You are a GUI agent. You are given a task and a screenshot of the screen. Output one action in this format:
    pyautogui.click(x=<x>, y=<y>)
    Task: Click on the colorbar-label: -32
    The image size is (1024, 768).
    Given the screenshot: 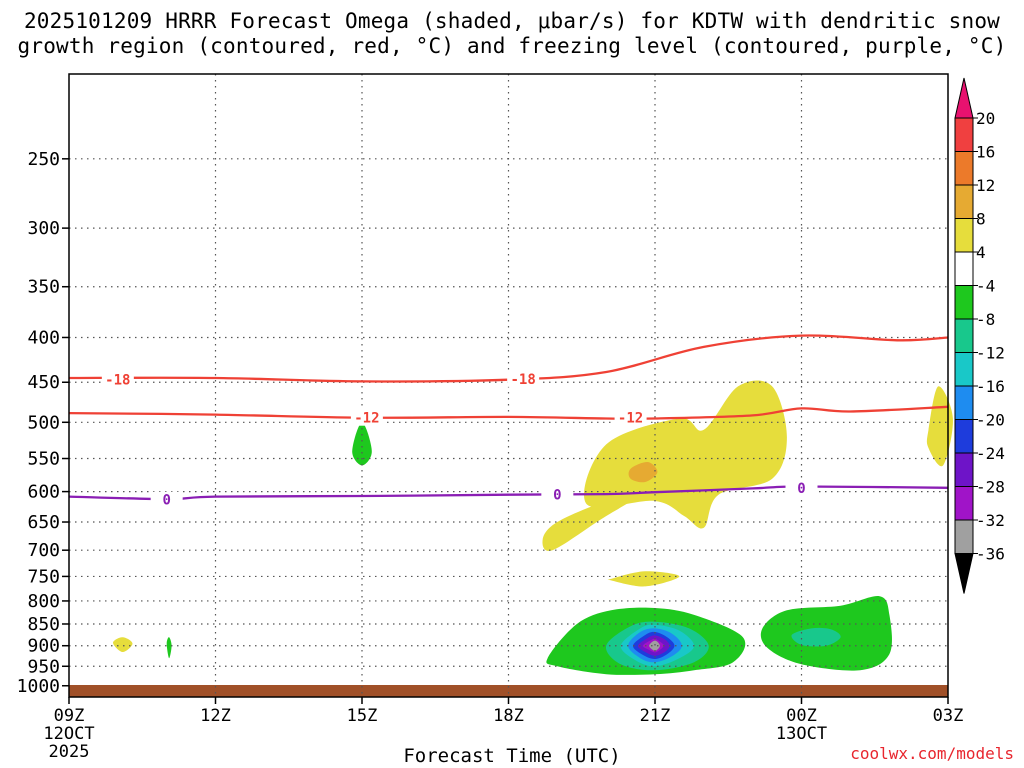 What is the action you would take?
    pyautogui.click(x=990, y=520)
    